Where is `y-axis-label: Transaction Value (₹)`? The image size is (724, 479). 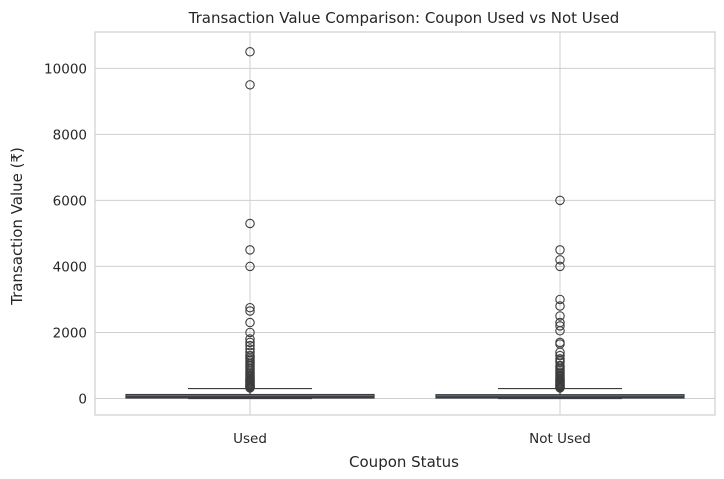
y-axis-label: Transaction Value (₹) is located at coordinates (17, 226).